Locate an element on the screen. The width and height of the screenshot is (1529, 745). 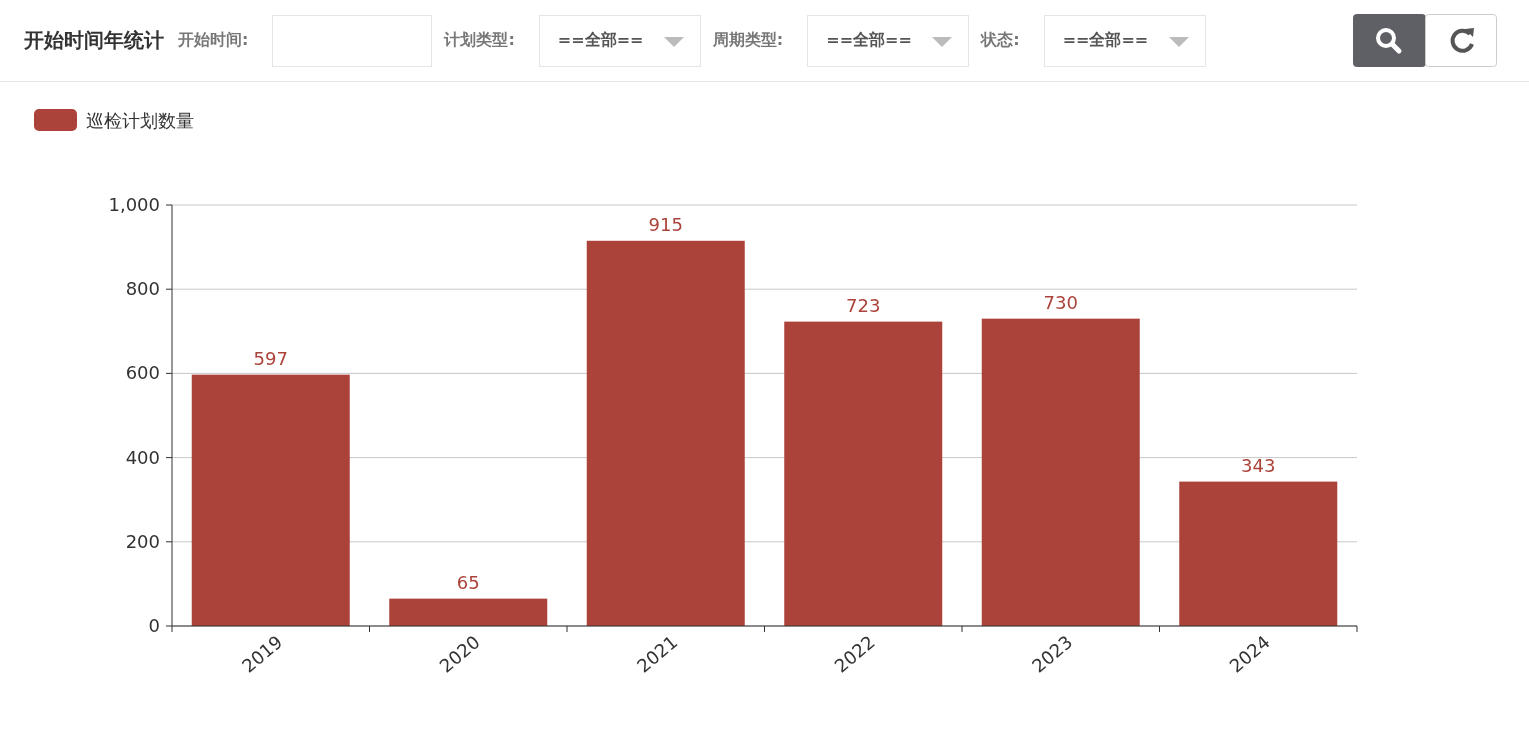
y-tick-label: 400 is located at coordinates (142, 457).